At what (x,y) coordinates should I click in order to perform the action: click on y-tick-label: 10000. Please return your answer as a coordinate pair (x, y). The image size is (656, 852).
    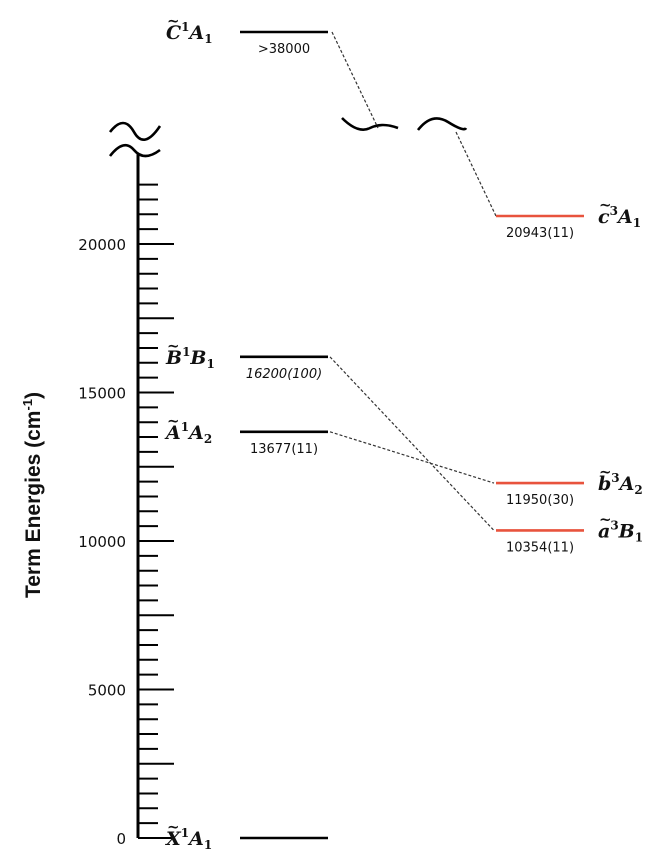
    Looking at the image, I should click on (102, 542).